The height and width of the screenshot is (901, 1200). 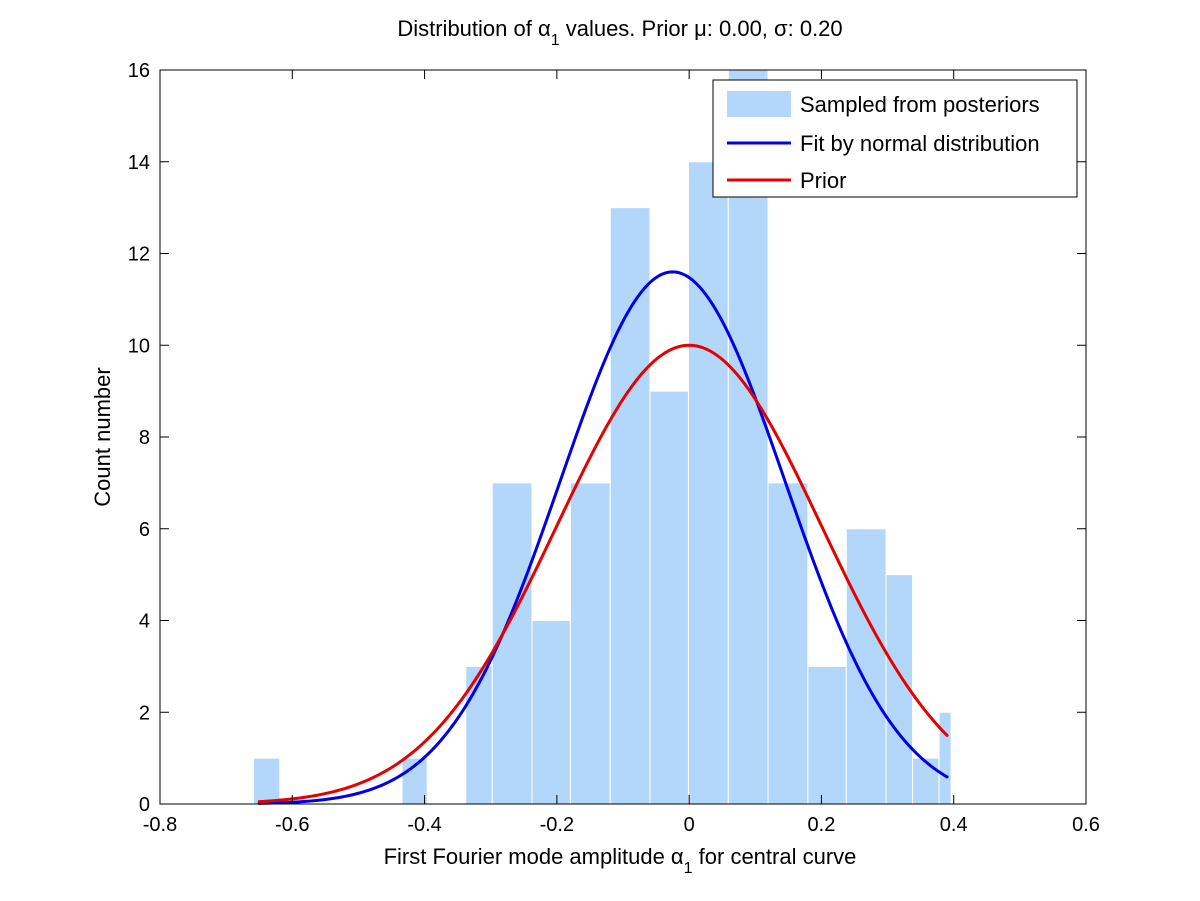 What do you see at coordinates (160, 825) in the screenshot?
I see `x-tick-label-0: -0.8` at bounding box center [160, 825].